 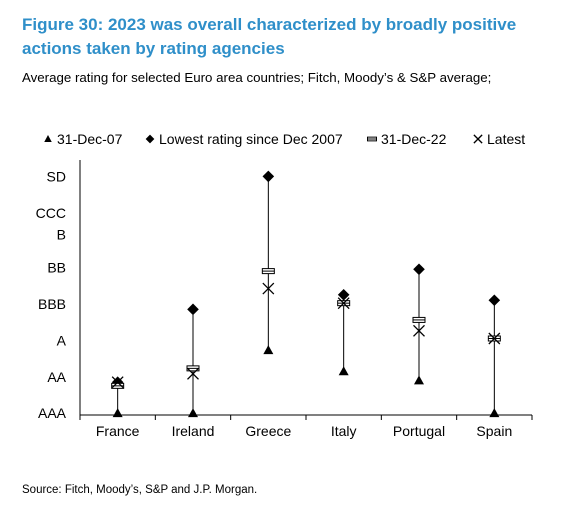 What do you see at coordinates (52, 413) in the screenshot?
I see `y-tick-label: AAA` at bounding box center [52, 413].